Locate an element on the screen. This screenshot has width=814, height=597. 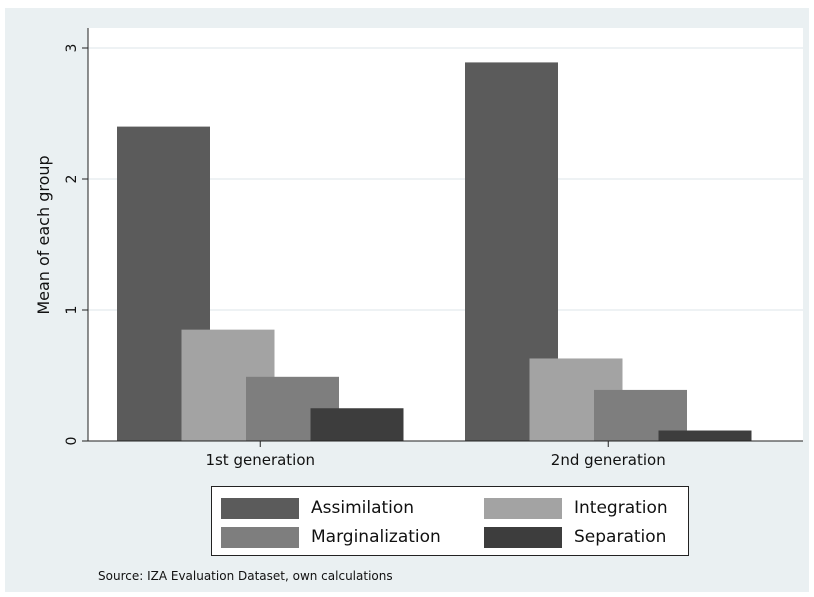
legend-label-assimilation: Assimilation is located at coordinates (363, 508).